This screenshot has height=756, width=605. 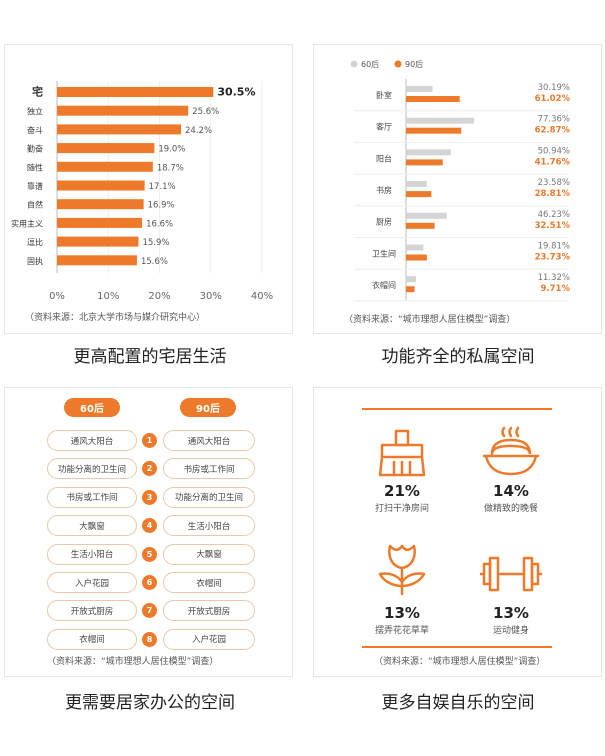 I want to click on category-label: 逗比, so click(x=35, y=242).